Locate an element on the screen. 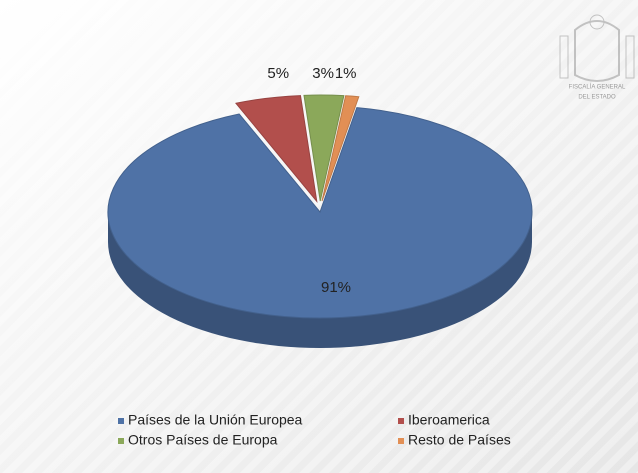 Image resolution: width=638 pixels, height=473 pixels. legend-label: Resto de Países is located at coordinates (459, 440).